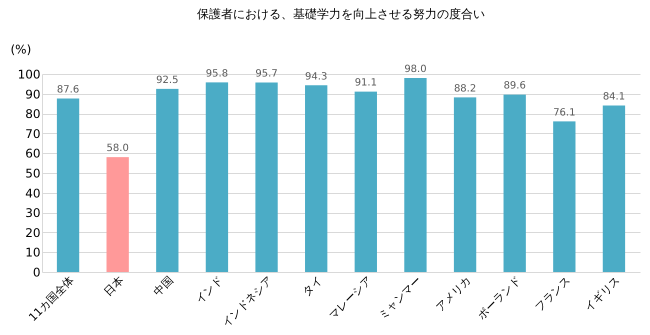  Describe the element at coordinates (415, 69) in the screenshot. I see `data-label: 98.0` at that location.